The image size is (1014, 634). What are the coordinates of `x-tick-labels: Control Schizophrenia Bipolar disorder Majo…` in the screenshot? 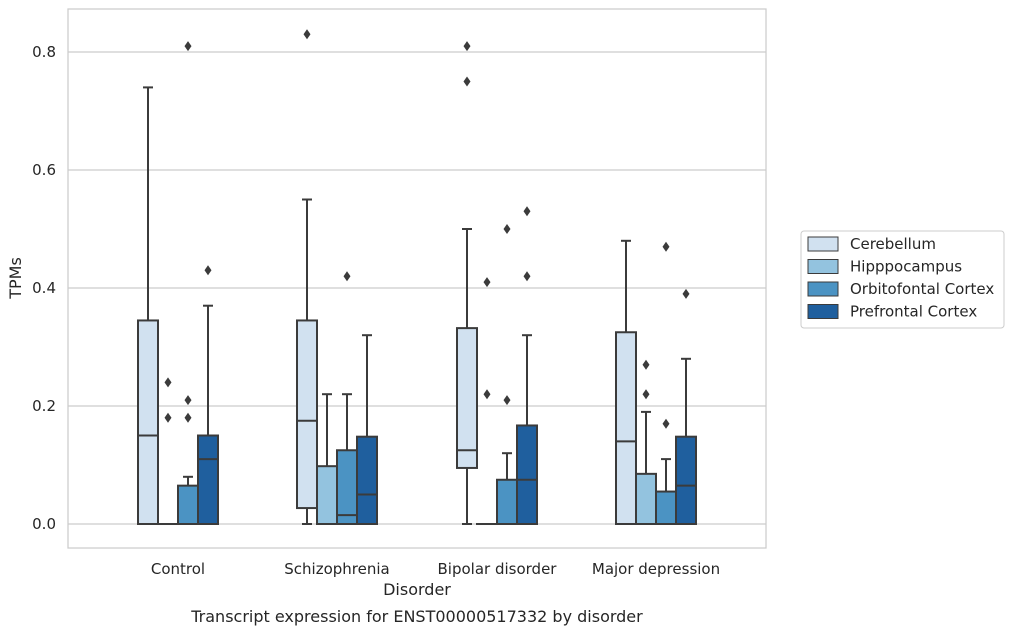 It's located at (435, 569).